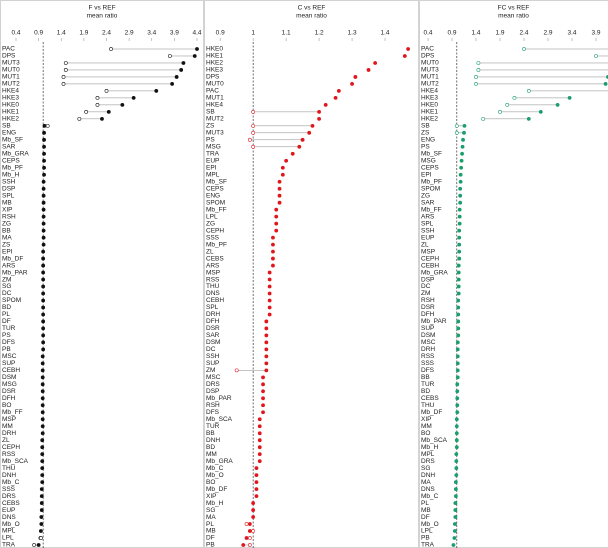 The image size is (608, 548). I want to click on category-label: Mb_PAR, so click(15, 272).